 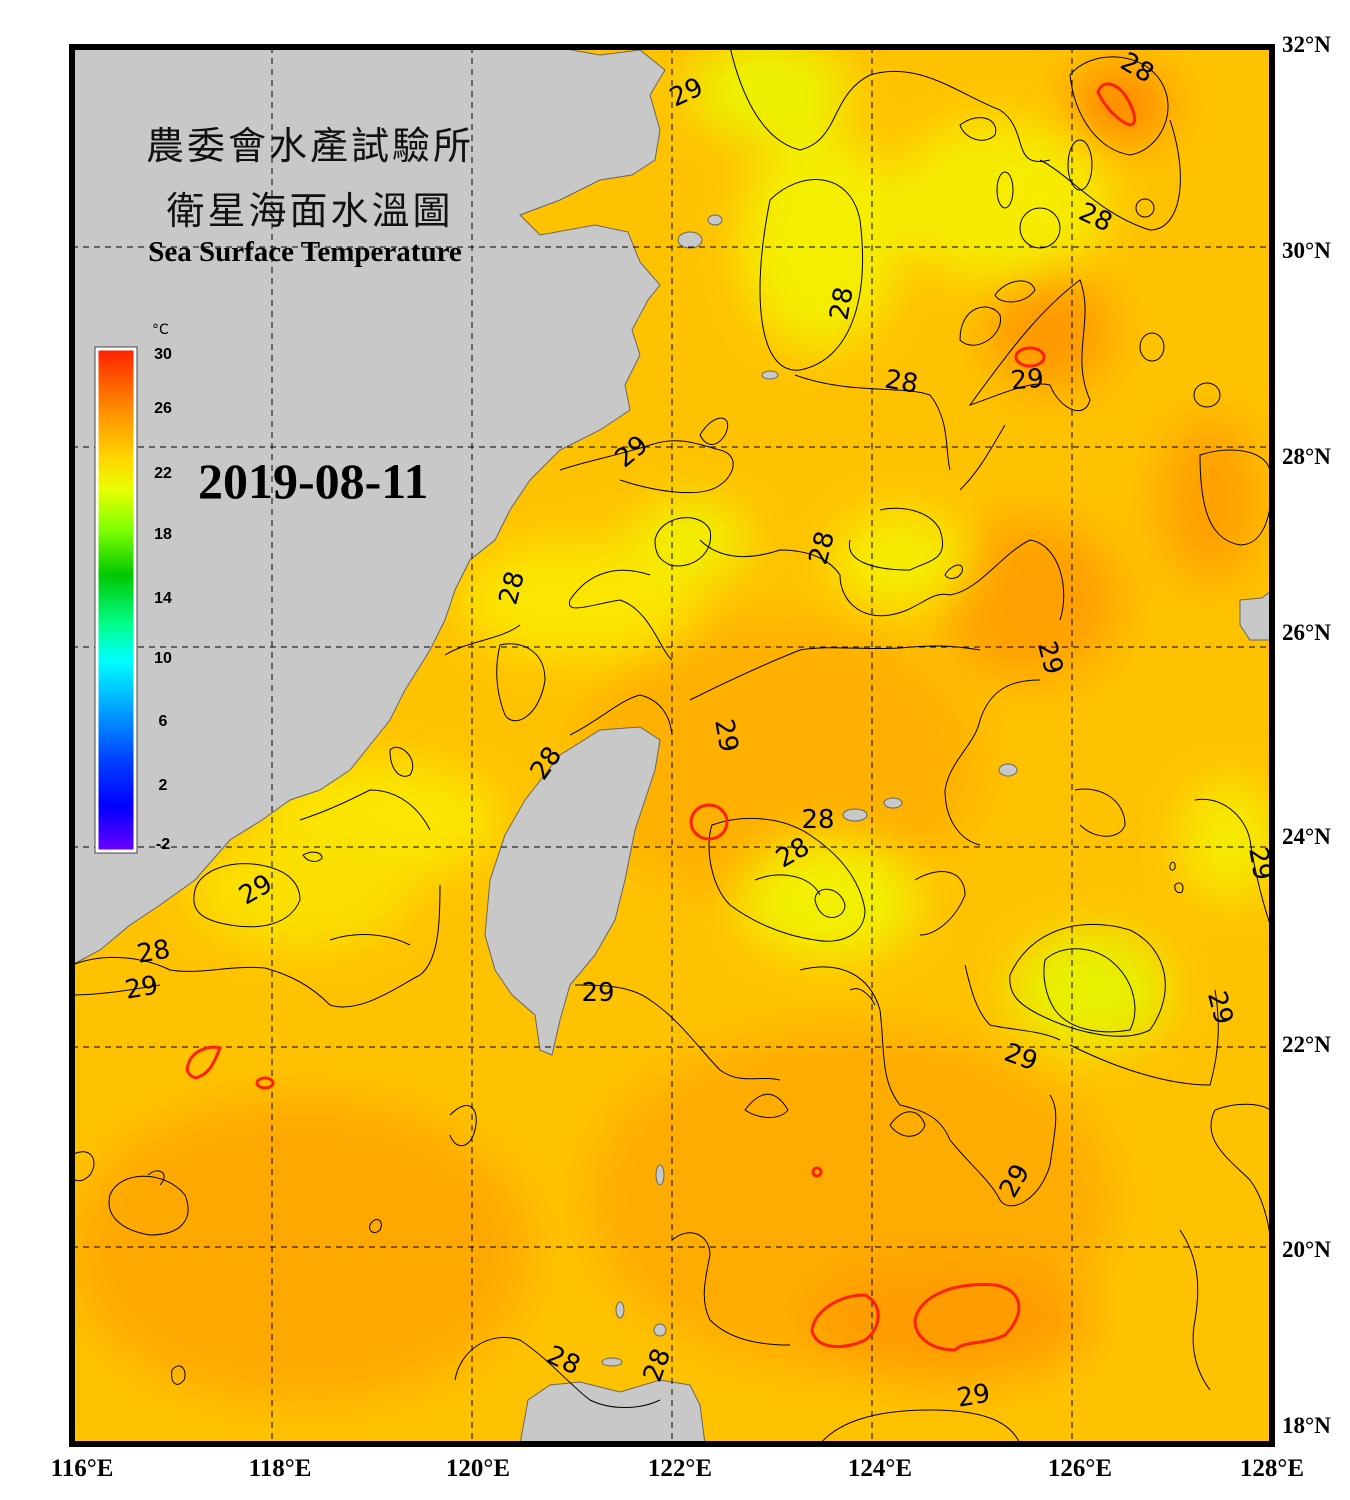 What do you see at coordinates (310, 211) in the screenshot?
I see `title-line2: 衛星海面水溫圖` at bounding box center [310, 211].